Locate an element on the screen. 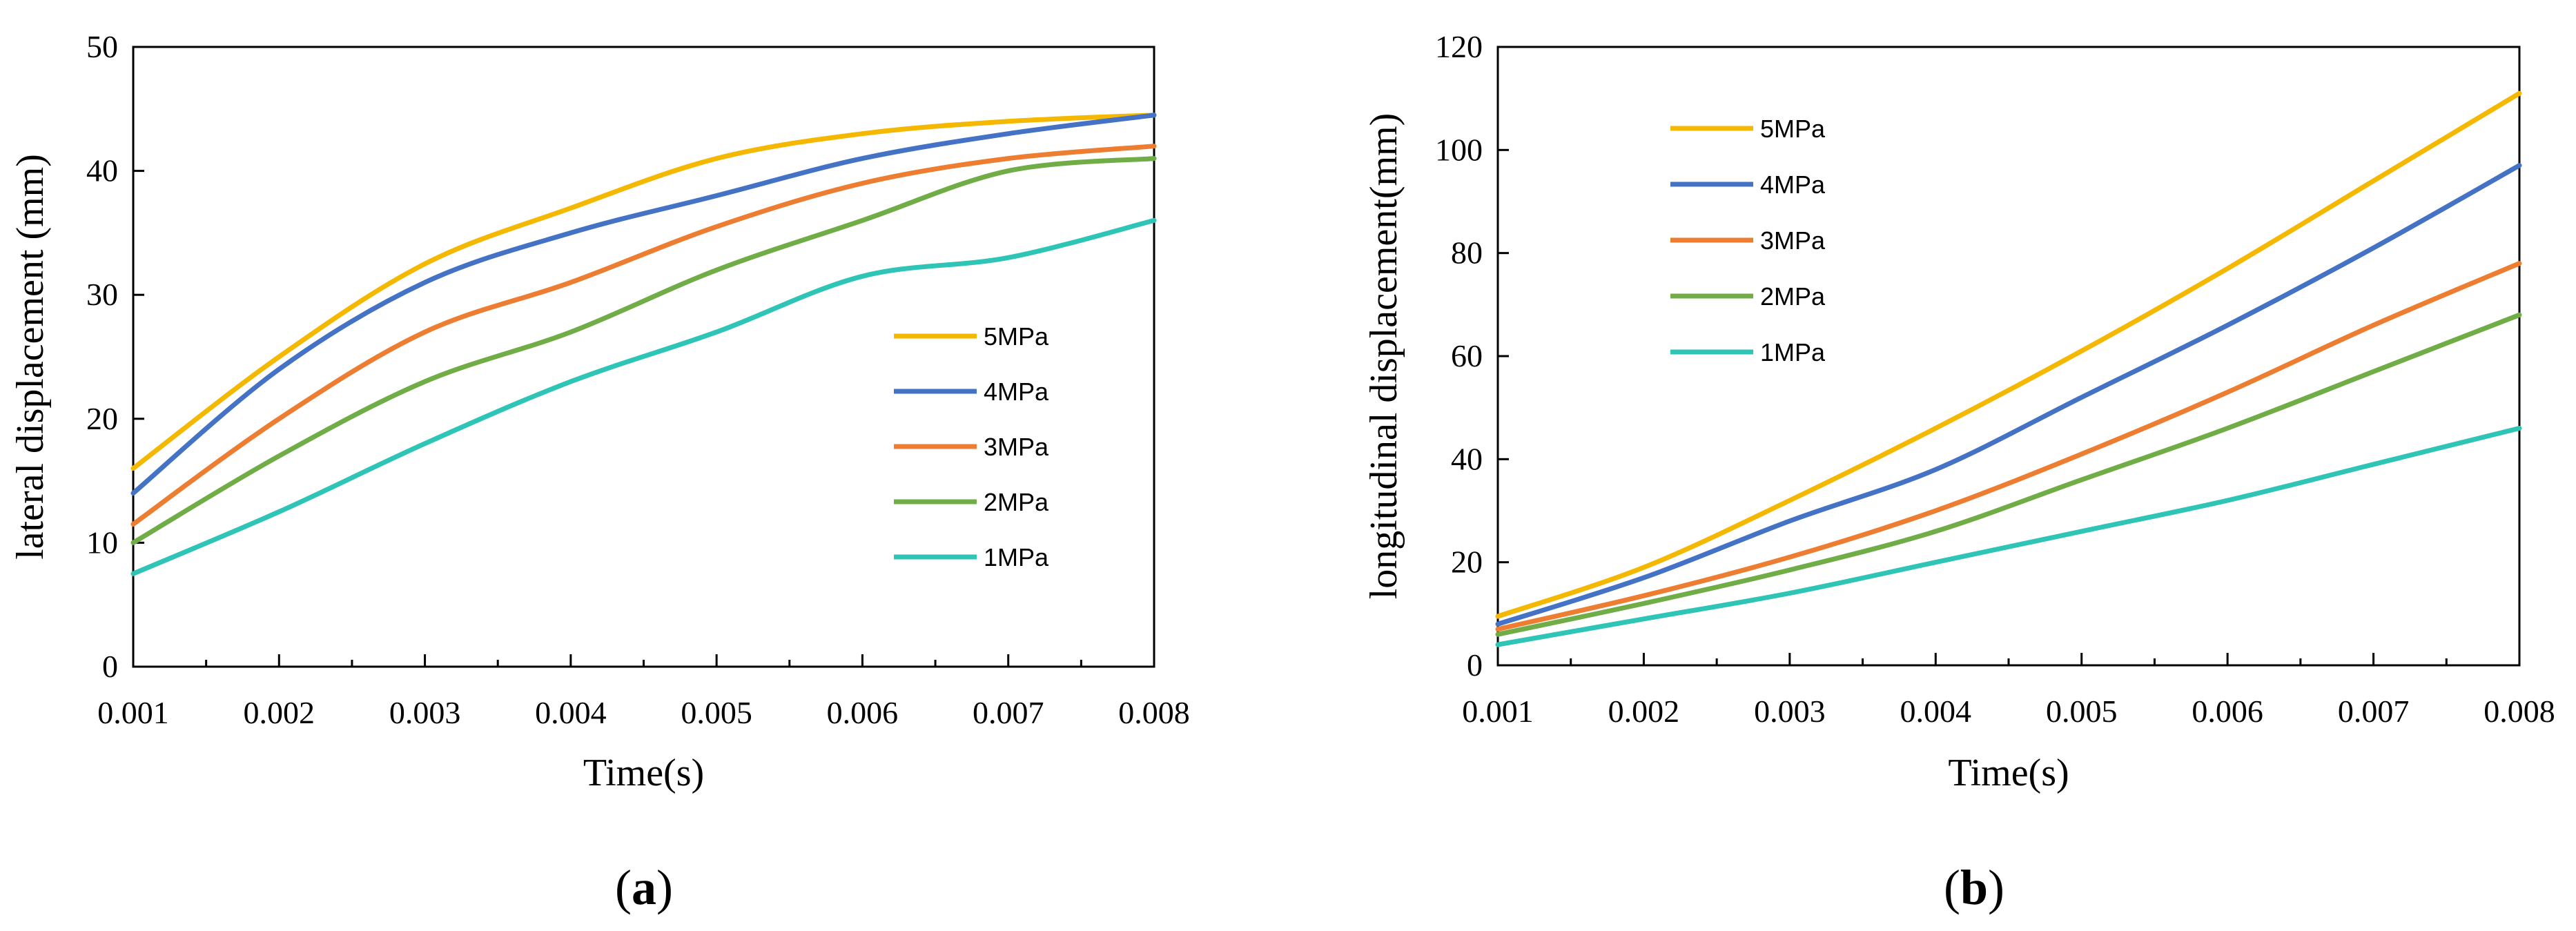 The image size is (2576, 931). y-tick-label: 60 is located at coordinates (1467, 355).